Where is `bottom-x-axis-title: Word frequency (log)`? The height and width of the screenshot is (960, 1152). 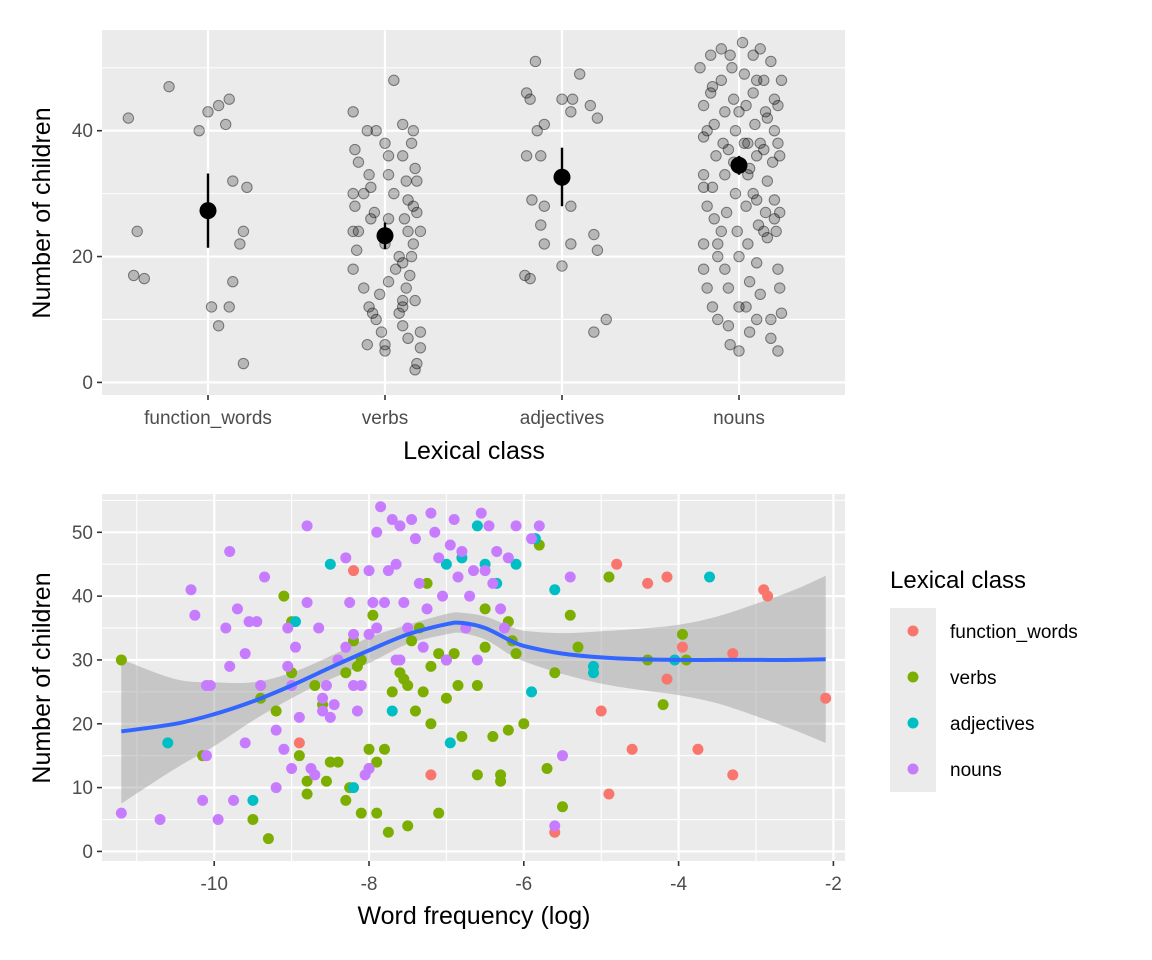
bottom-x-axis-title: Word frequency (log) is located at coordinates (474, 916).